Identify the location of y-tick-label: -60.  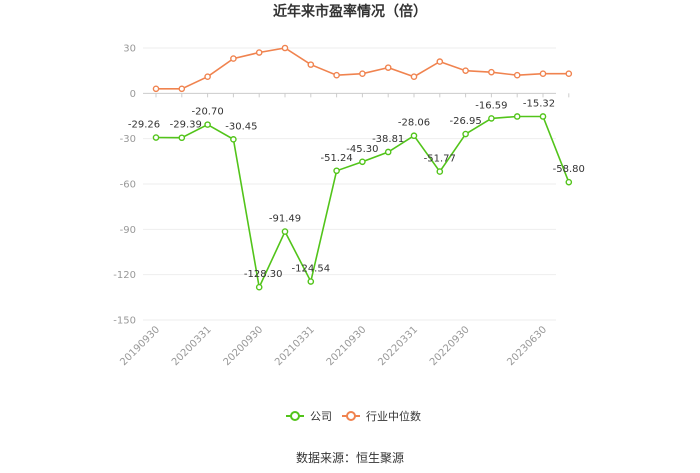
(128, 185).